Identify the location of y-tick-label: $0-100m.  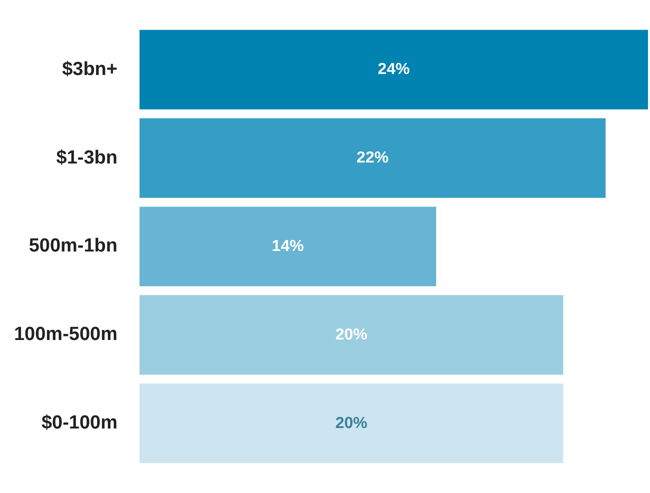
(79, 423).